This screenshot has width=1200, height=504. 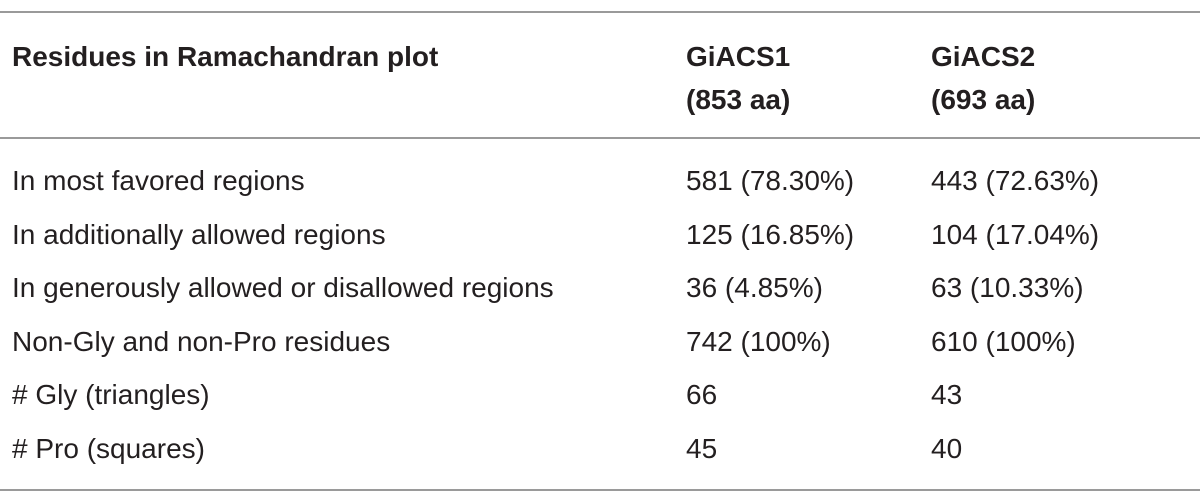 I want to click on column-header: GiACS2, so click(x=983, y=56).